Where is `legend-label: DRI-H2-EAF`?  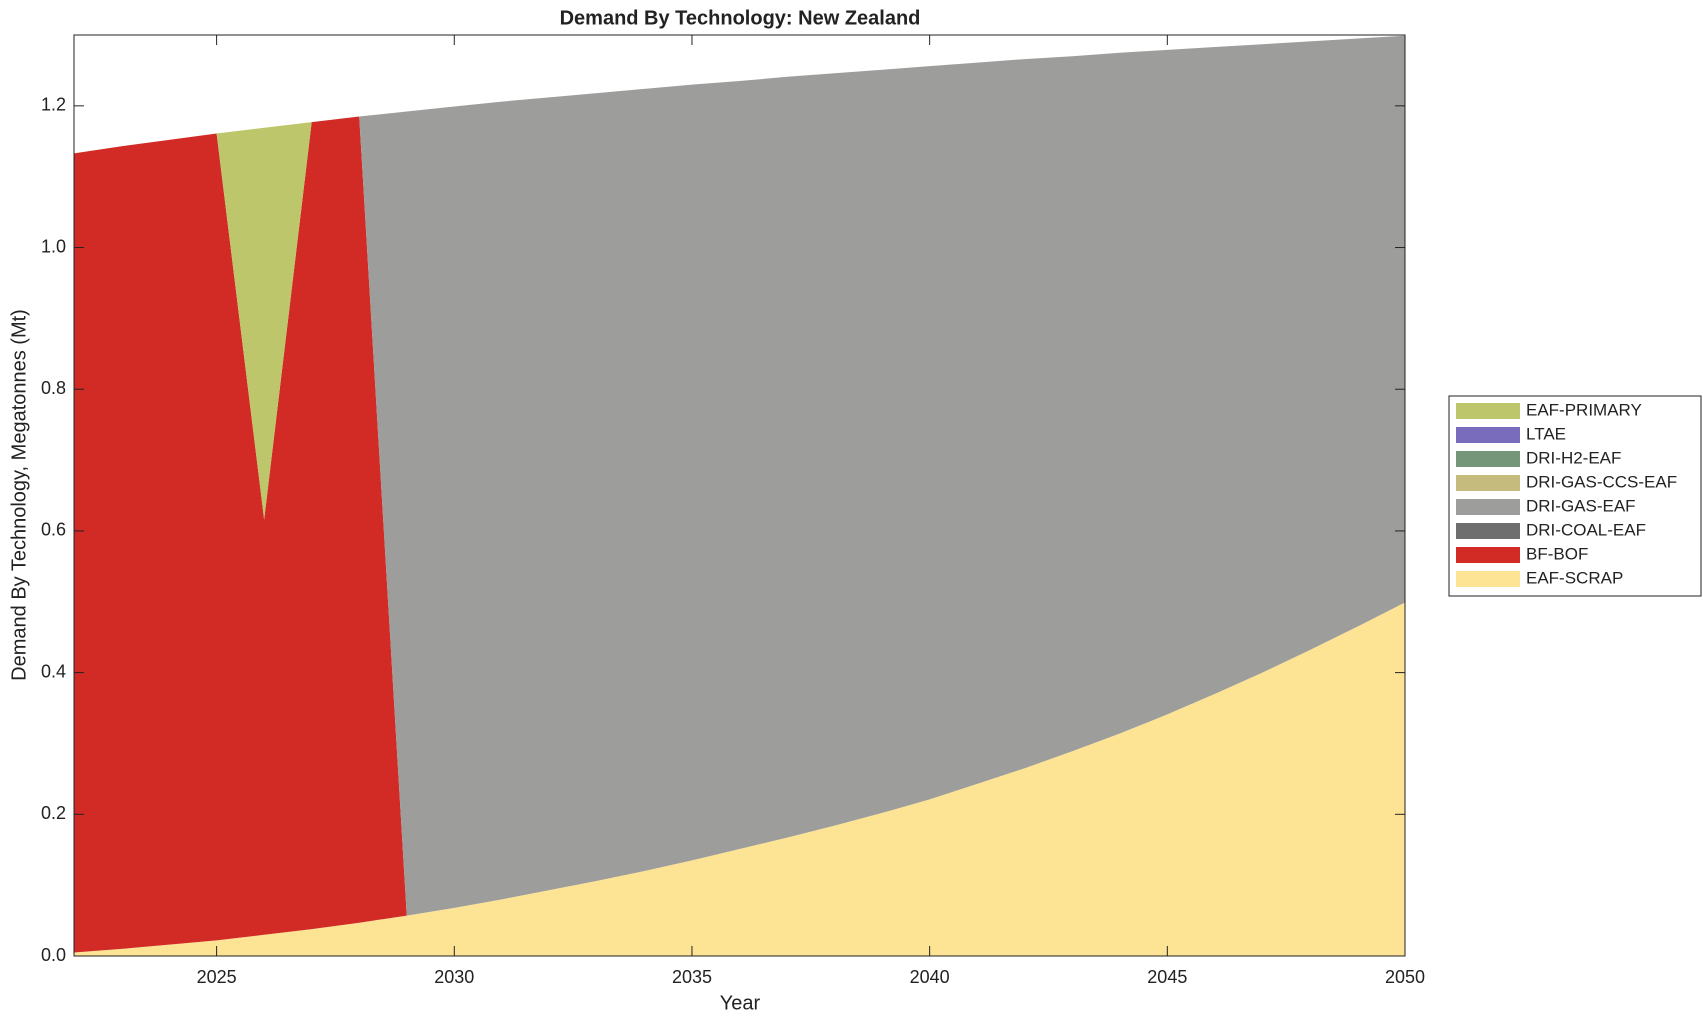
legend-label: DRI-H2-EAF is located at coordinates (1573, 457).